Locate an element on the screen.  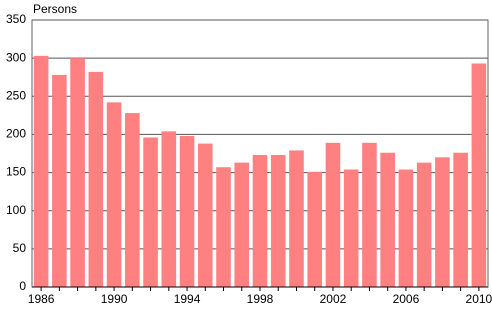
x-tick-label: 1990 is located at coordinates (114, 299).